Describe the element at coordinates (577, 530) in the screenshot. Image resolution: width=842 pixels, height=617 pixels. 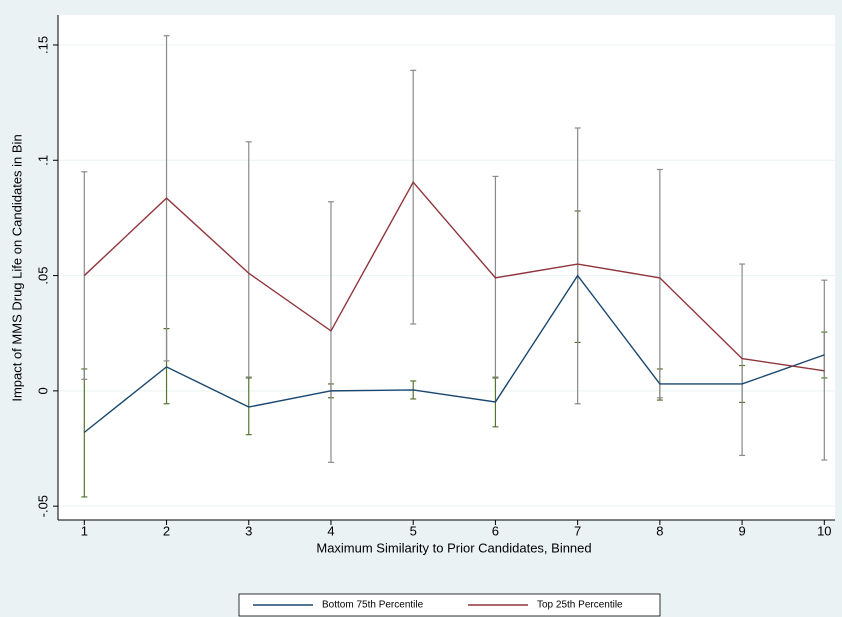
I see `x-tick-label: 7` at that location.